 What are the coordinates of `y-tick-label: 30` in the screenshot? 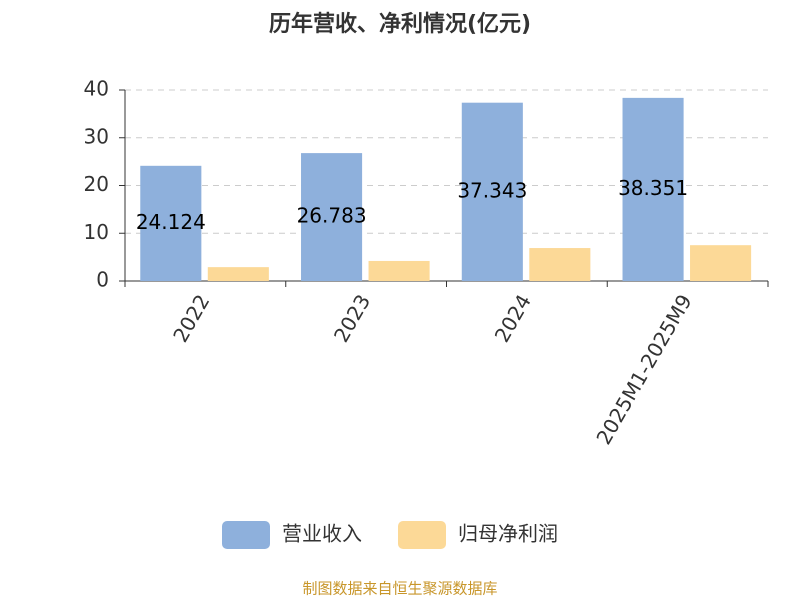 It's located at (96, 136).